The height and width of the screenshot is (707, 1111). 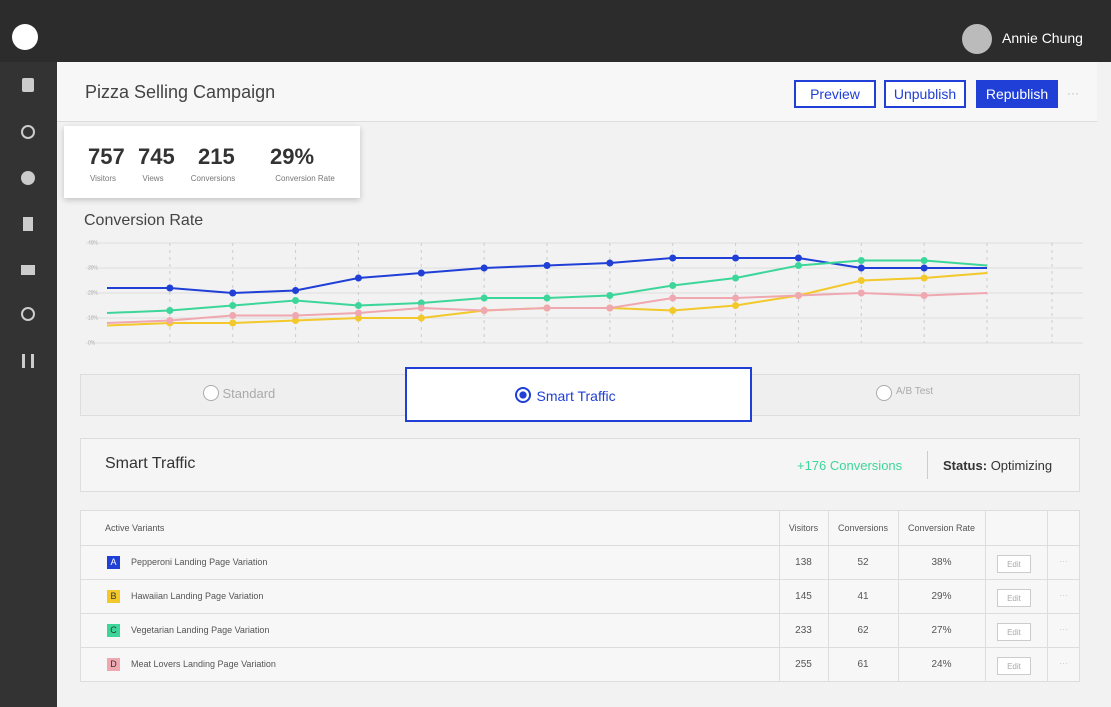 What do you see at coordinates (197, 596) in the screenshot?
I see `variant-name: Hawaiian Landing Page Variation` at bounding box center [197, 596].